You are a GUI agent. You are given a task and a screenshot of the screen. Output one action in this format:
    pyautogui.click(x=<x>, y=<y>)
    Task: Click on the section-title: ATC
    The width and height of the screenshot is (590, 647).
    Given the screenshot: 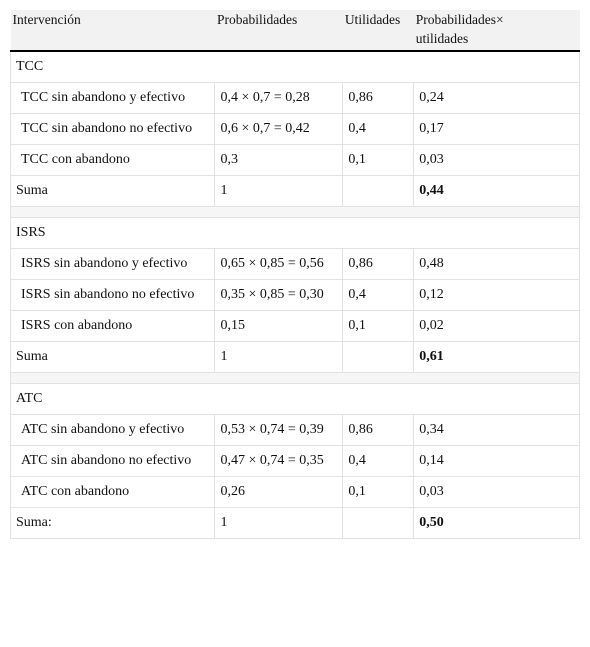 What is the action you would take?
    pyautogui.click(x=295, y=399)
    